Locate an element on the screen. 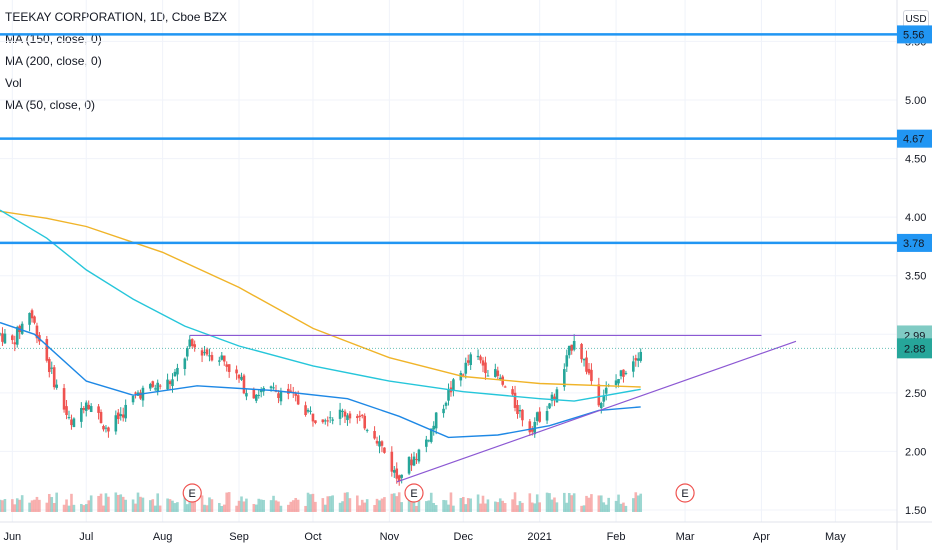 This screenshot has height=550, width=932. legend-ma50: MA (50, close, 0) is located at coordinates (50, 105).